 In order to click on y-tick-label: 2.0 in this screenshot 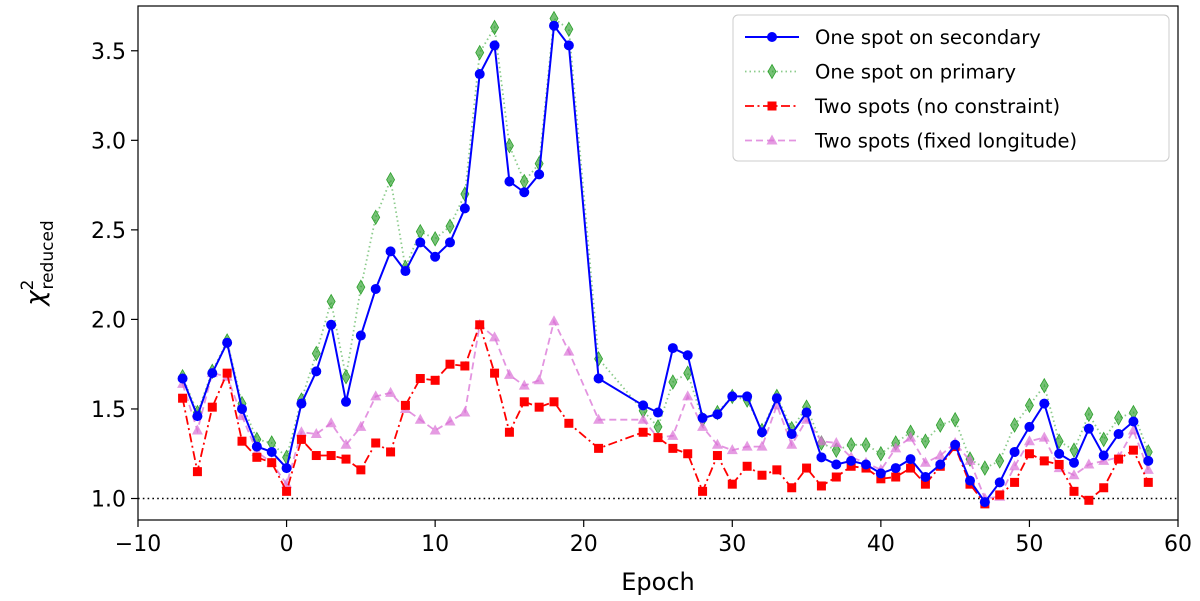, I will do `click(108, 320)`.